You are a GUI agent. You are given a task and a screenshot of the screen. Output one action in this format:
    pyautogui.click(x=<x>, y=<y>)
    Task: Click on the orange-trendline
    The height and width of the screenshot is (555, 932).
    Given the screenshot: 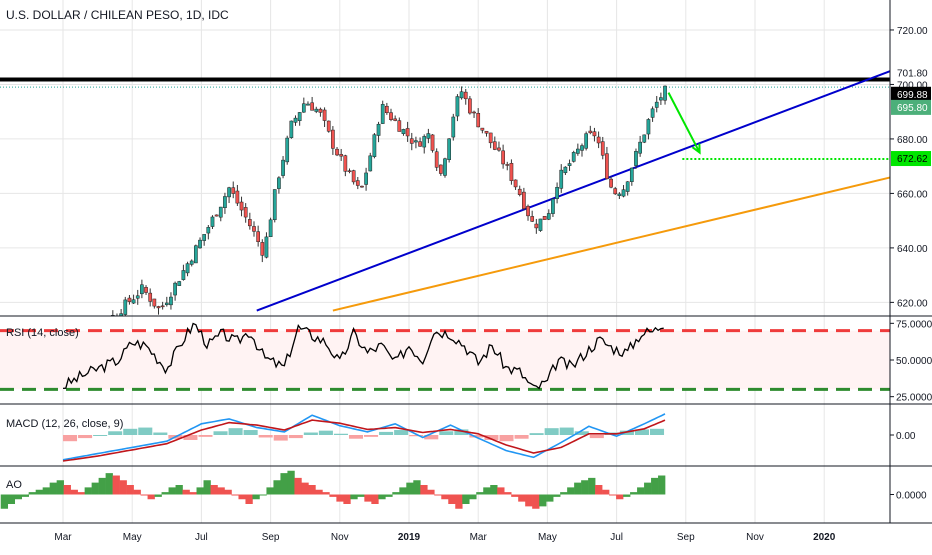 What is the action you would take?
    pyautogui.click(x=611, y=244)
    